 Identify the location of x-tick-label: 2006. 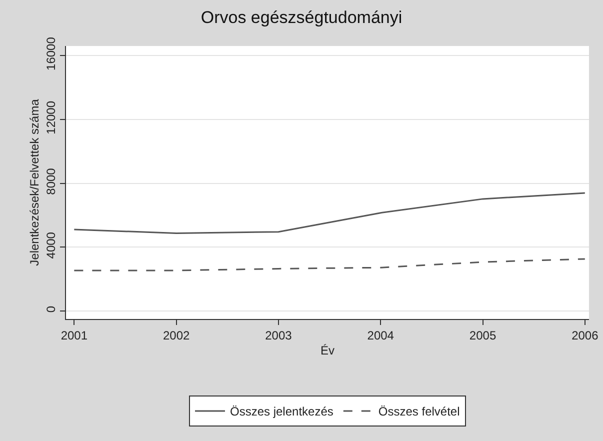
(585, 335).